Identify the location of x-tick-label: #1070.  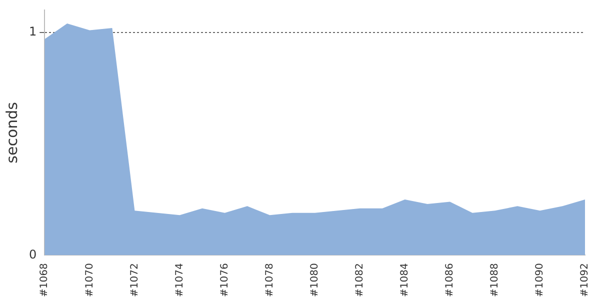
(90, 280).